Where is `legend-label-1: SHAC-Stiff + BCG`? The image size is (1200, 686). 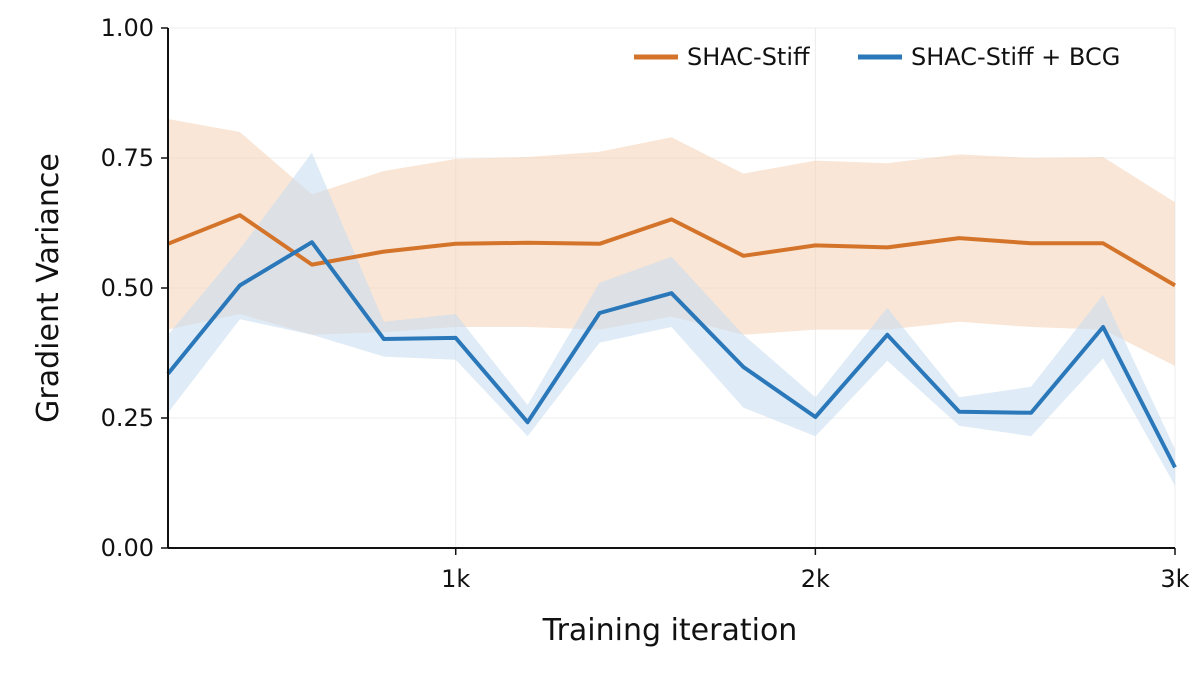 legend-label-1: SHAC-Stiff + BCG is located at coordinates (1015, 57).